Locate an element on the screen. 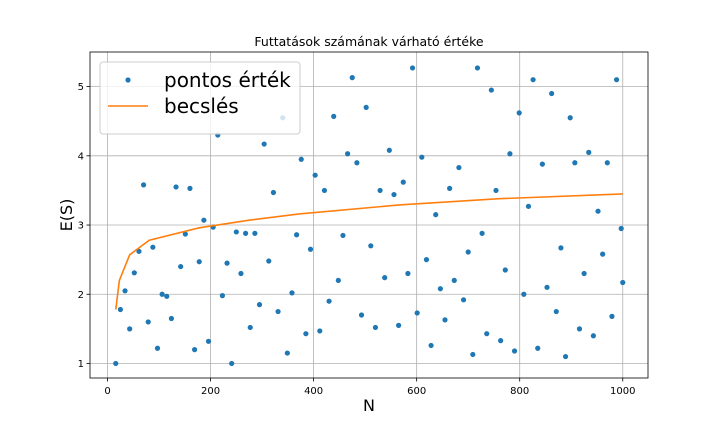 The image size is (720, 432). legend-label: becslés is located at coordinates (201, 106).